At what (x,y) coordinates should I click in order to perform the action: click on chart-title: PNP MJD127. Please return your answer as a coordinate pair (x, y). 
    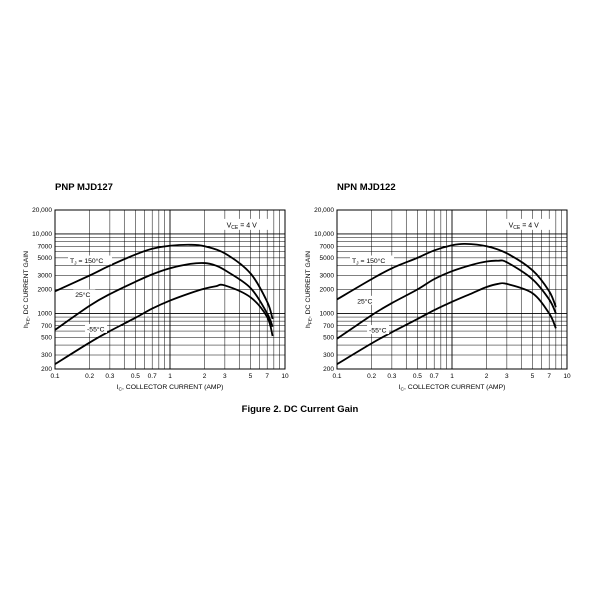
    Looking at the image, I should click on (84, 187).